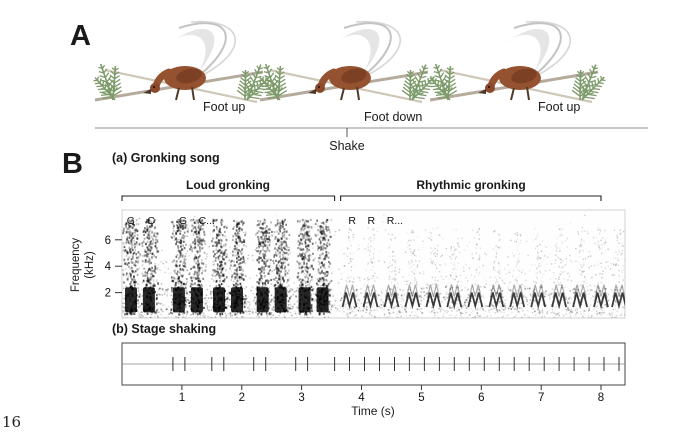 The width and height of the screenshot is (700, 432). Describe the element at coordinates (164, 329) in the screenshot. I see `stage-shaking-title: (b) Stage shaking` at that location.